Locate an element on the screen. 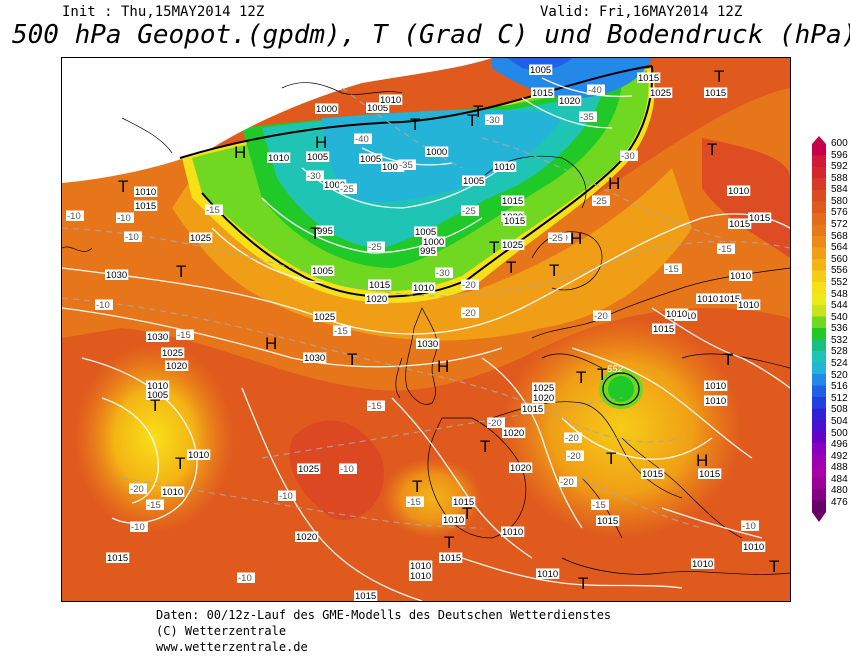 The height and width of the screenshot is (657, 850). temp-label-text: -35 is located at coordinates (587, 117).